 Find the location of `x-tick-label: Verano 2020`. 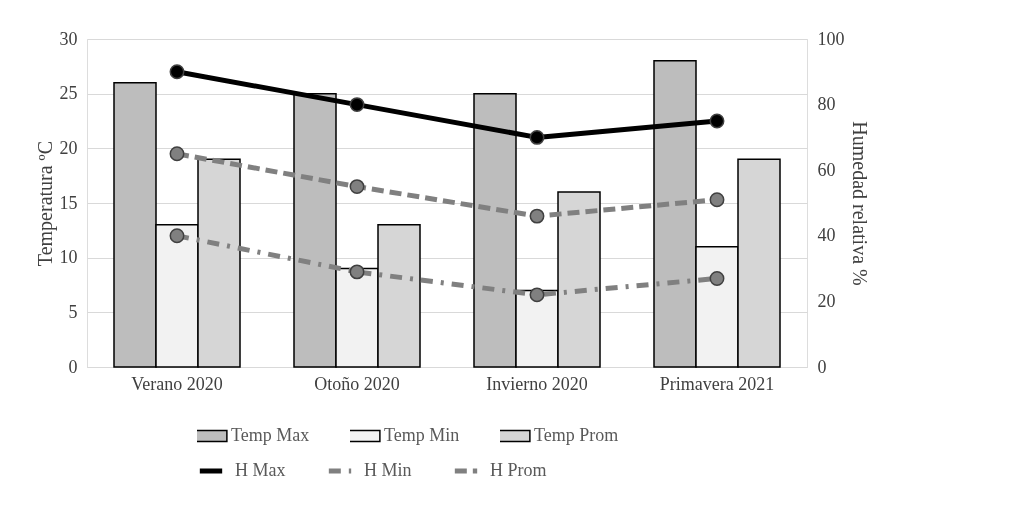

x-tick-label: Verano 2020 is located at coordinates (177, 383).